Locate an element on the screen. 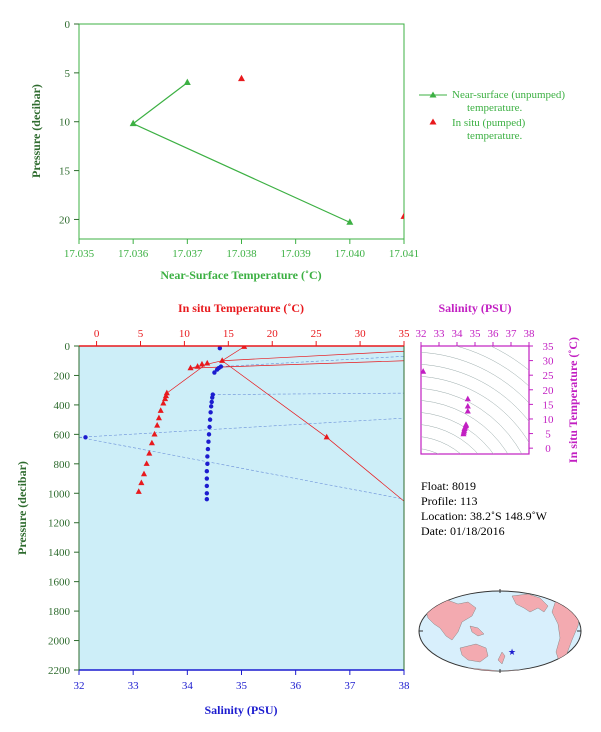  top-y-axis: 0 5 10 15 20 is located at coordinates (69, 122).